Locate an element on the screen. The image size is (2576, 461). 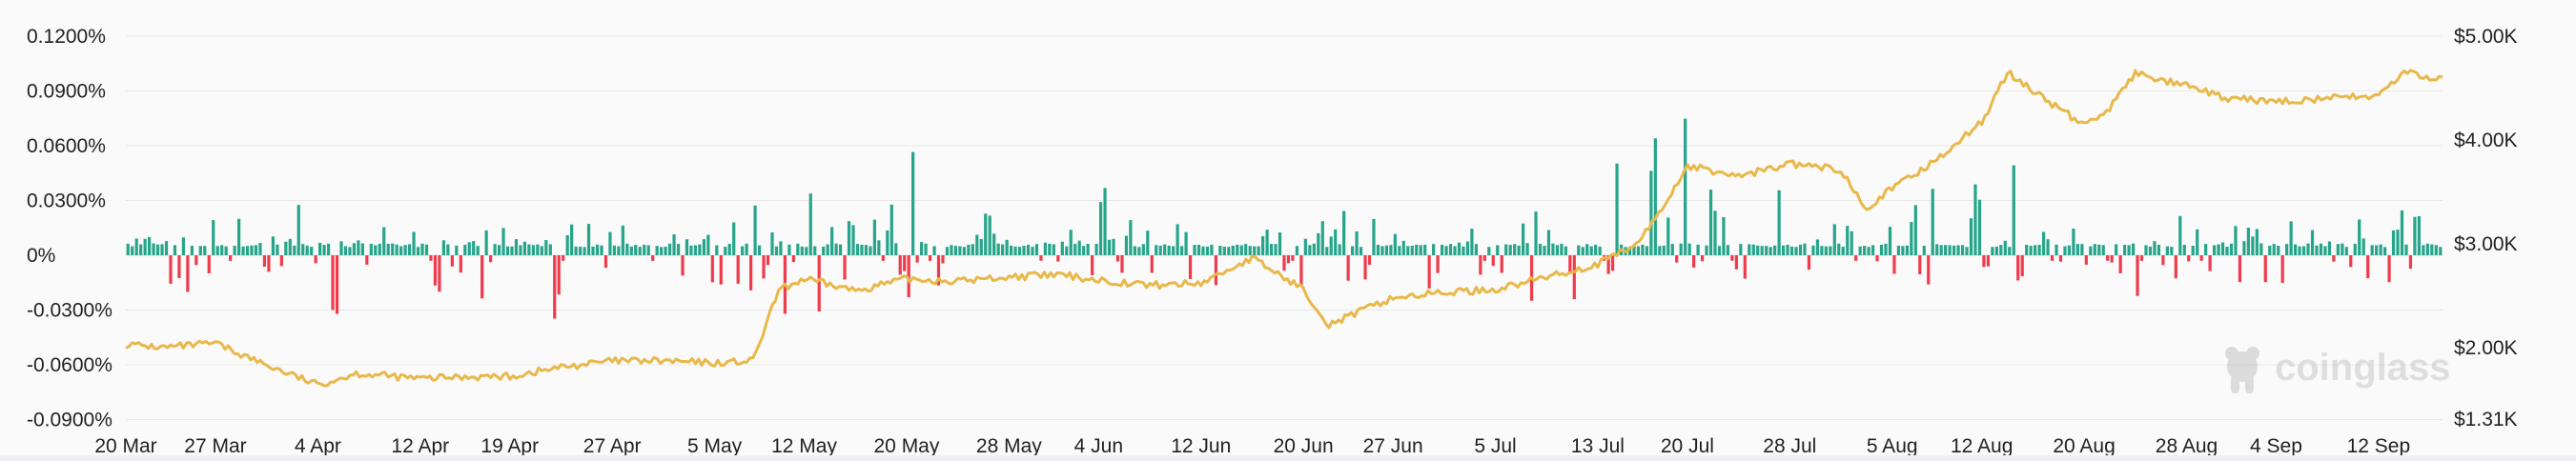
x-tick-label: 28 May is located at coordinates (1009, 446).